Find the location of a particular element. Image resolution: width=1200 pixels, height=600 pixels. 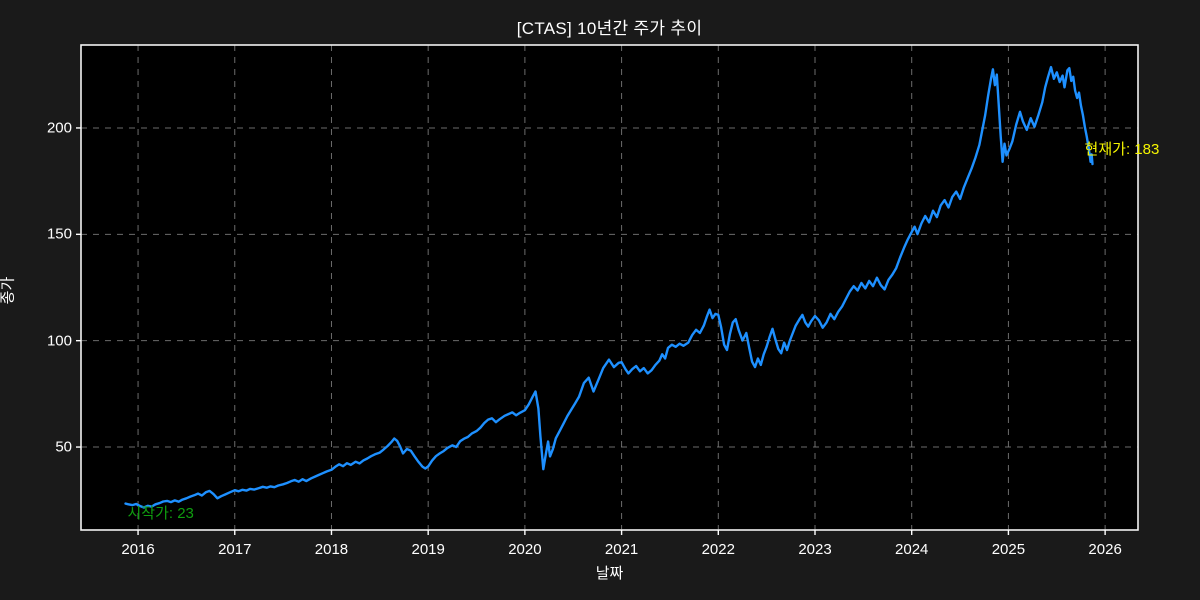

x-tick-label-2022: 2022 is located at coordinates (718, 549).